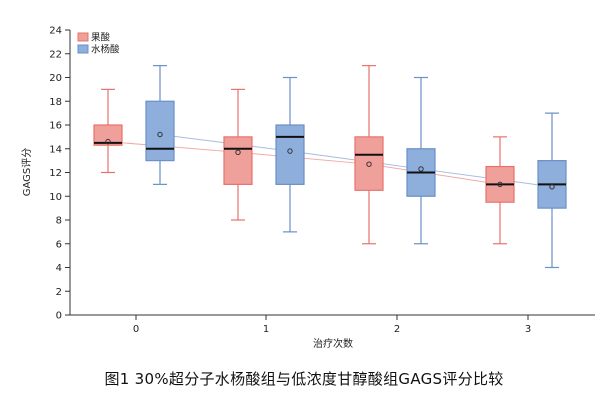 This screenshot has width=608, height=409. What do you see at coordinates (333, 343) in the screenshot?
I see `x-axis-title: 治疗次数` at bounding box center [333, 343].